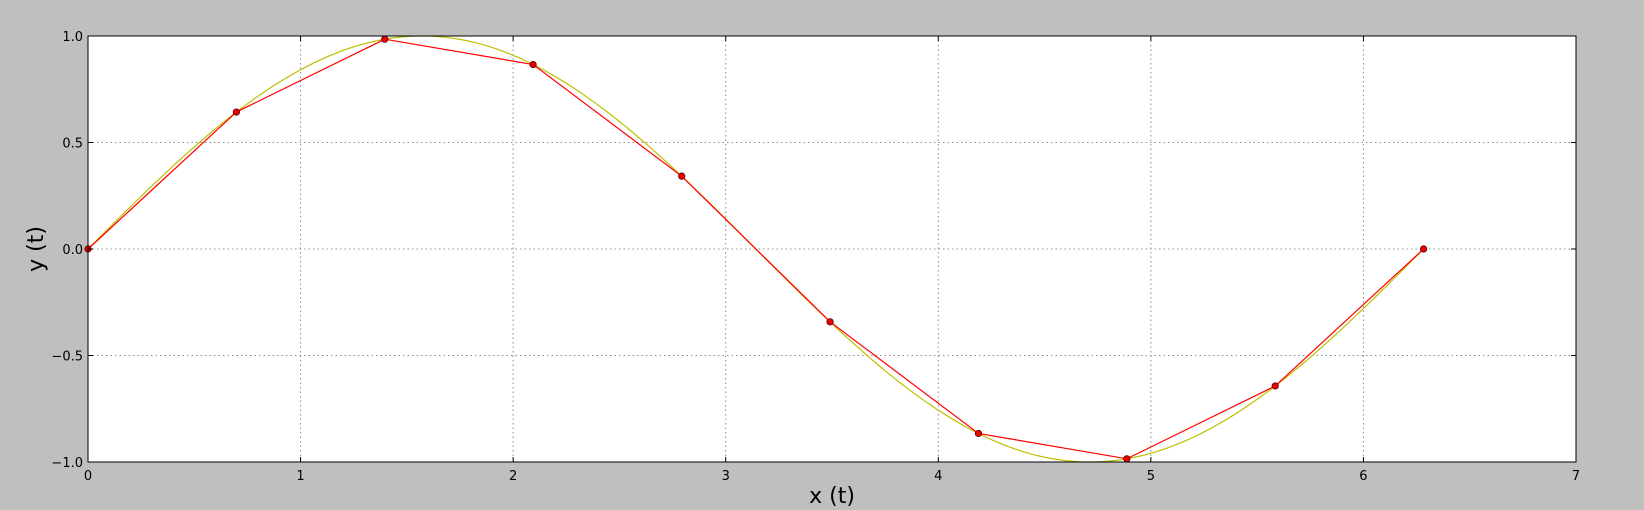 The width and height of the screenshot is (1644, 510). What do you see at coordinates (88, 476) in the screenshot?
I see `x-tick-label: 0` at bounding box center [88, 476].